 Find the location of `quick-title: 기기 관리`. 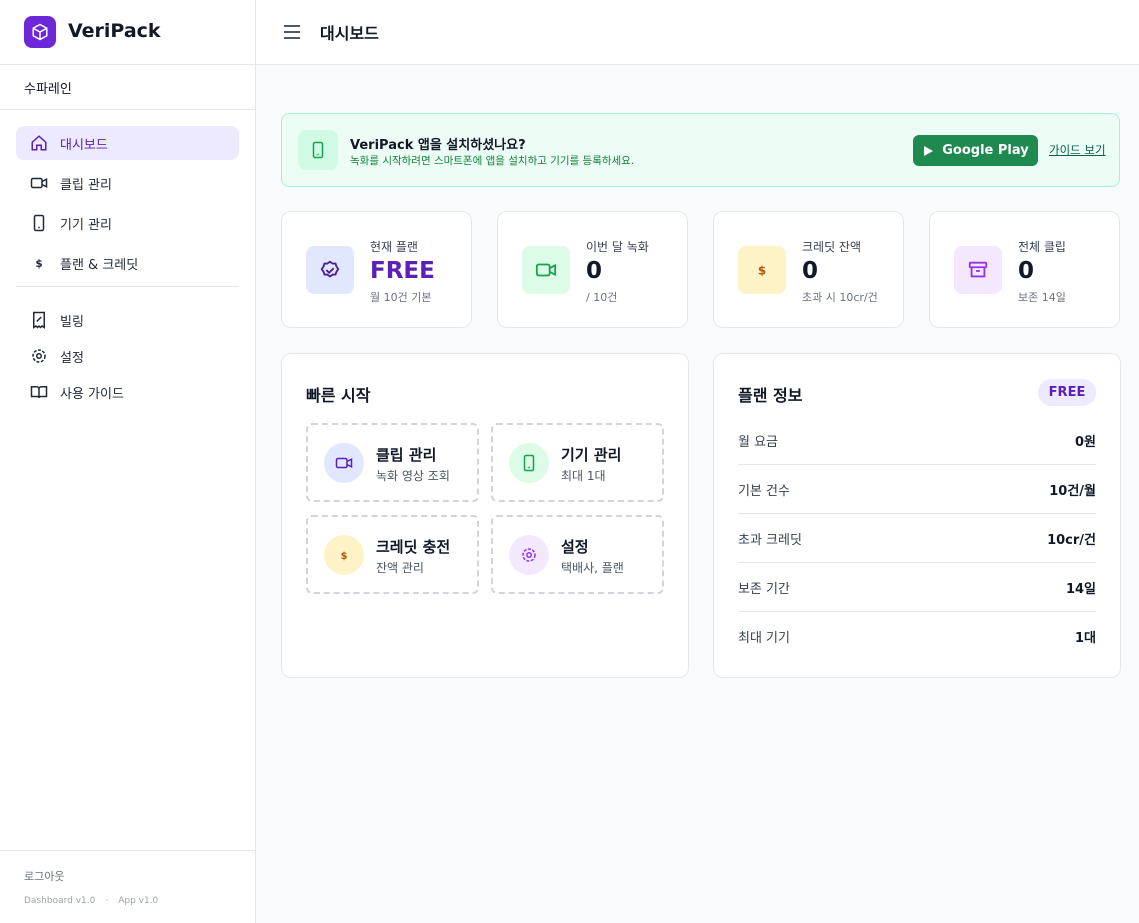

quick-title: 기기 관리 is located at coordinates (591, 455).